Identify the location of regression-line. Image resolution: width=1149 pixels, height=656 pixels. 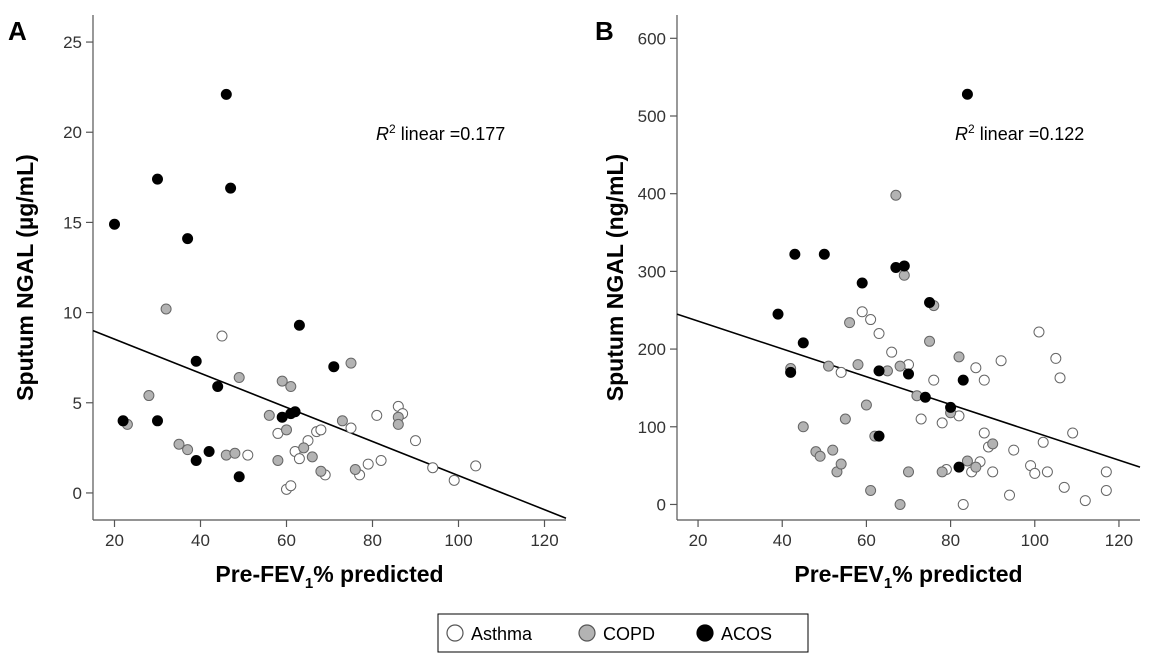
(329, 424).